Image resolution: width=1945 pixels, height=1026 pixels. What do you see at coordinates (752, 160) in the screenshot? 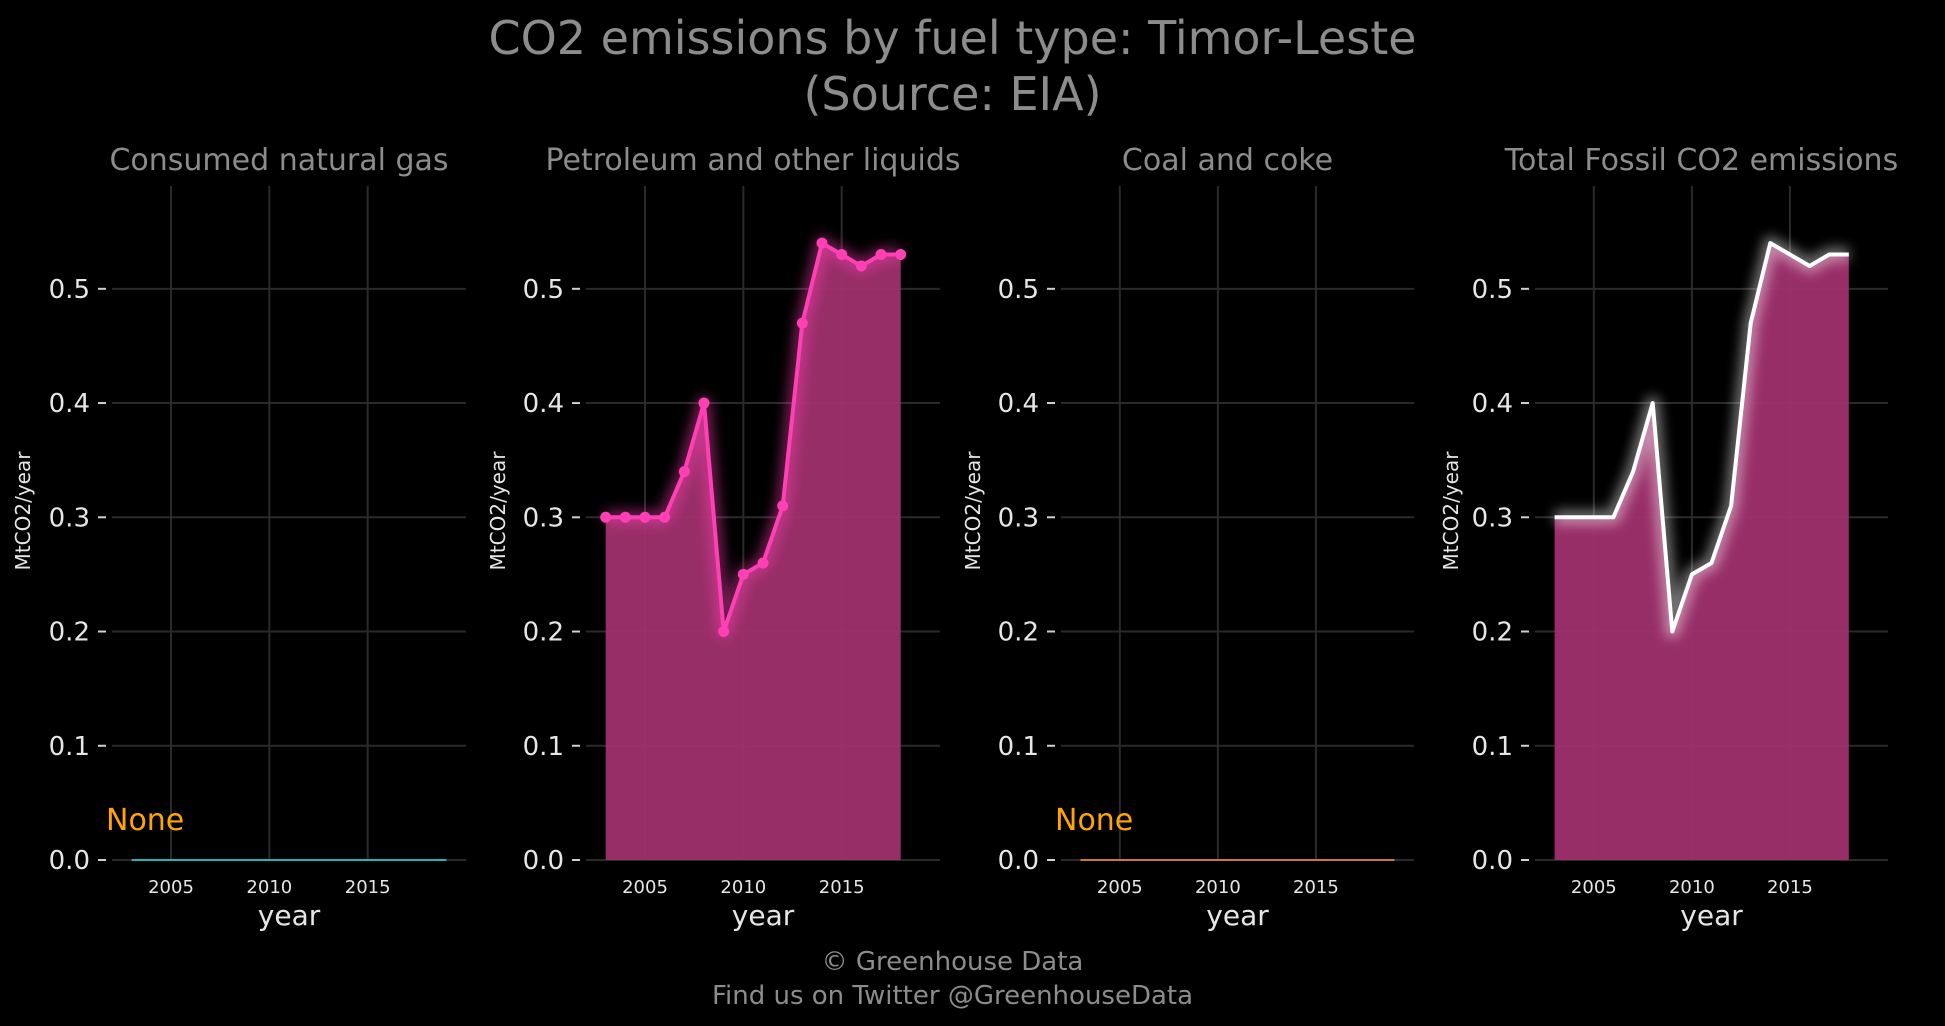
I see `panel-title: Petroleum and other liquids` at bounding box center [752, 160].